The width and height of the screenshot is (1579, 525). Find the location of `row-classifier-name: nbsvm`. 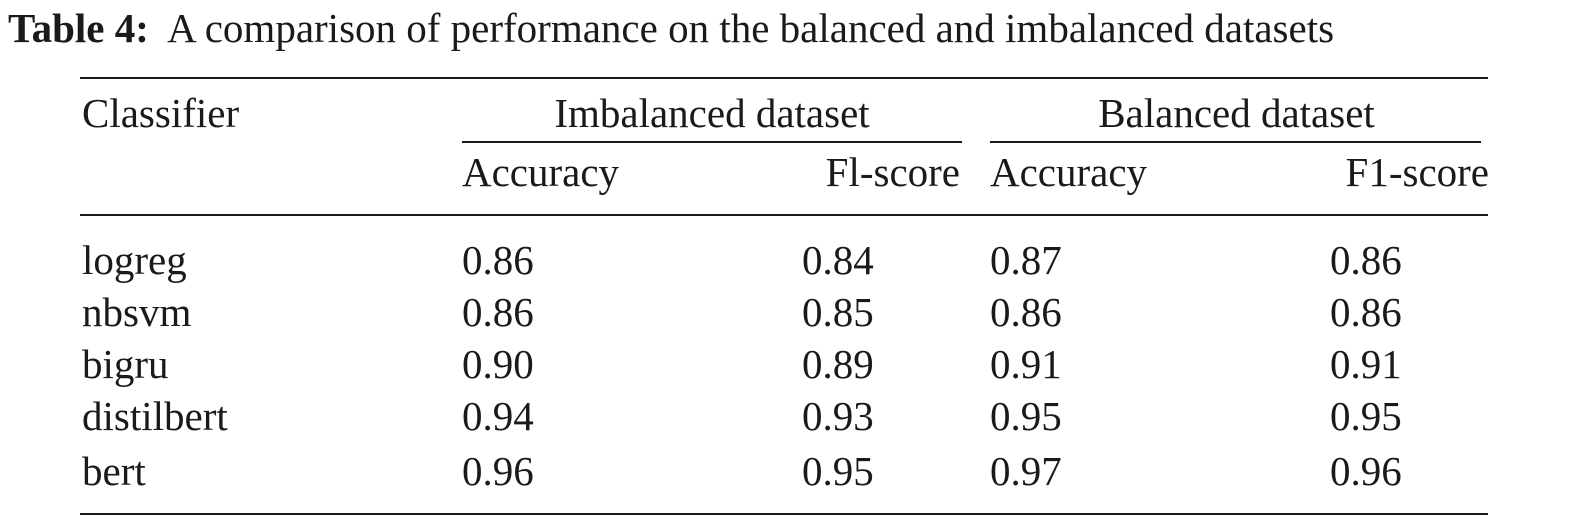

row-classifier-name: nbsvm is located at coordinates (137, 312).